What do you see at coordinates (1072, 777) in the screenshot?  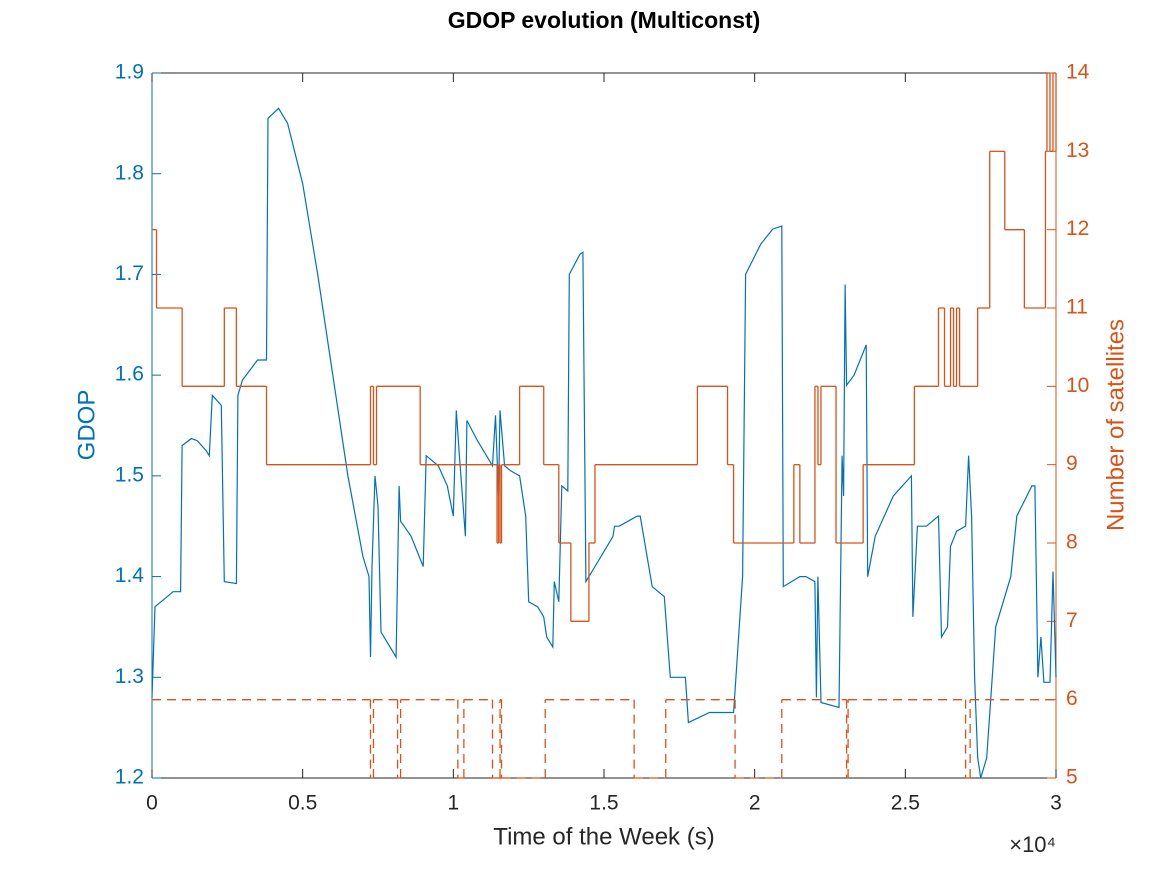 I see `y2-tick-label: 5` at bounding box center [1072, 777].